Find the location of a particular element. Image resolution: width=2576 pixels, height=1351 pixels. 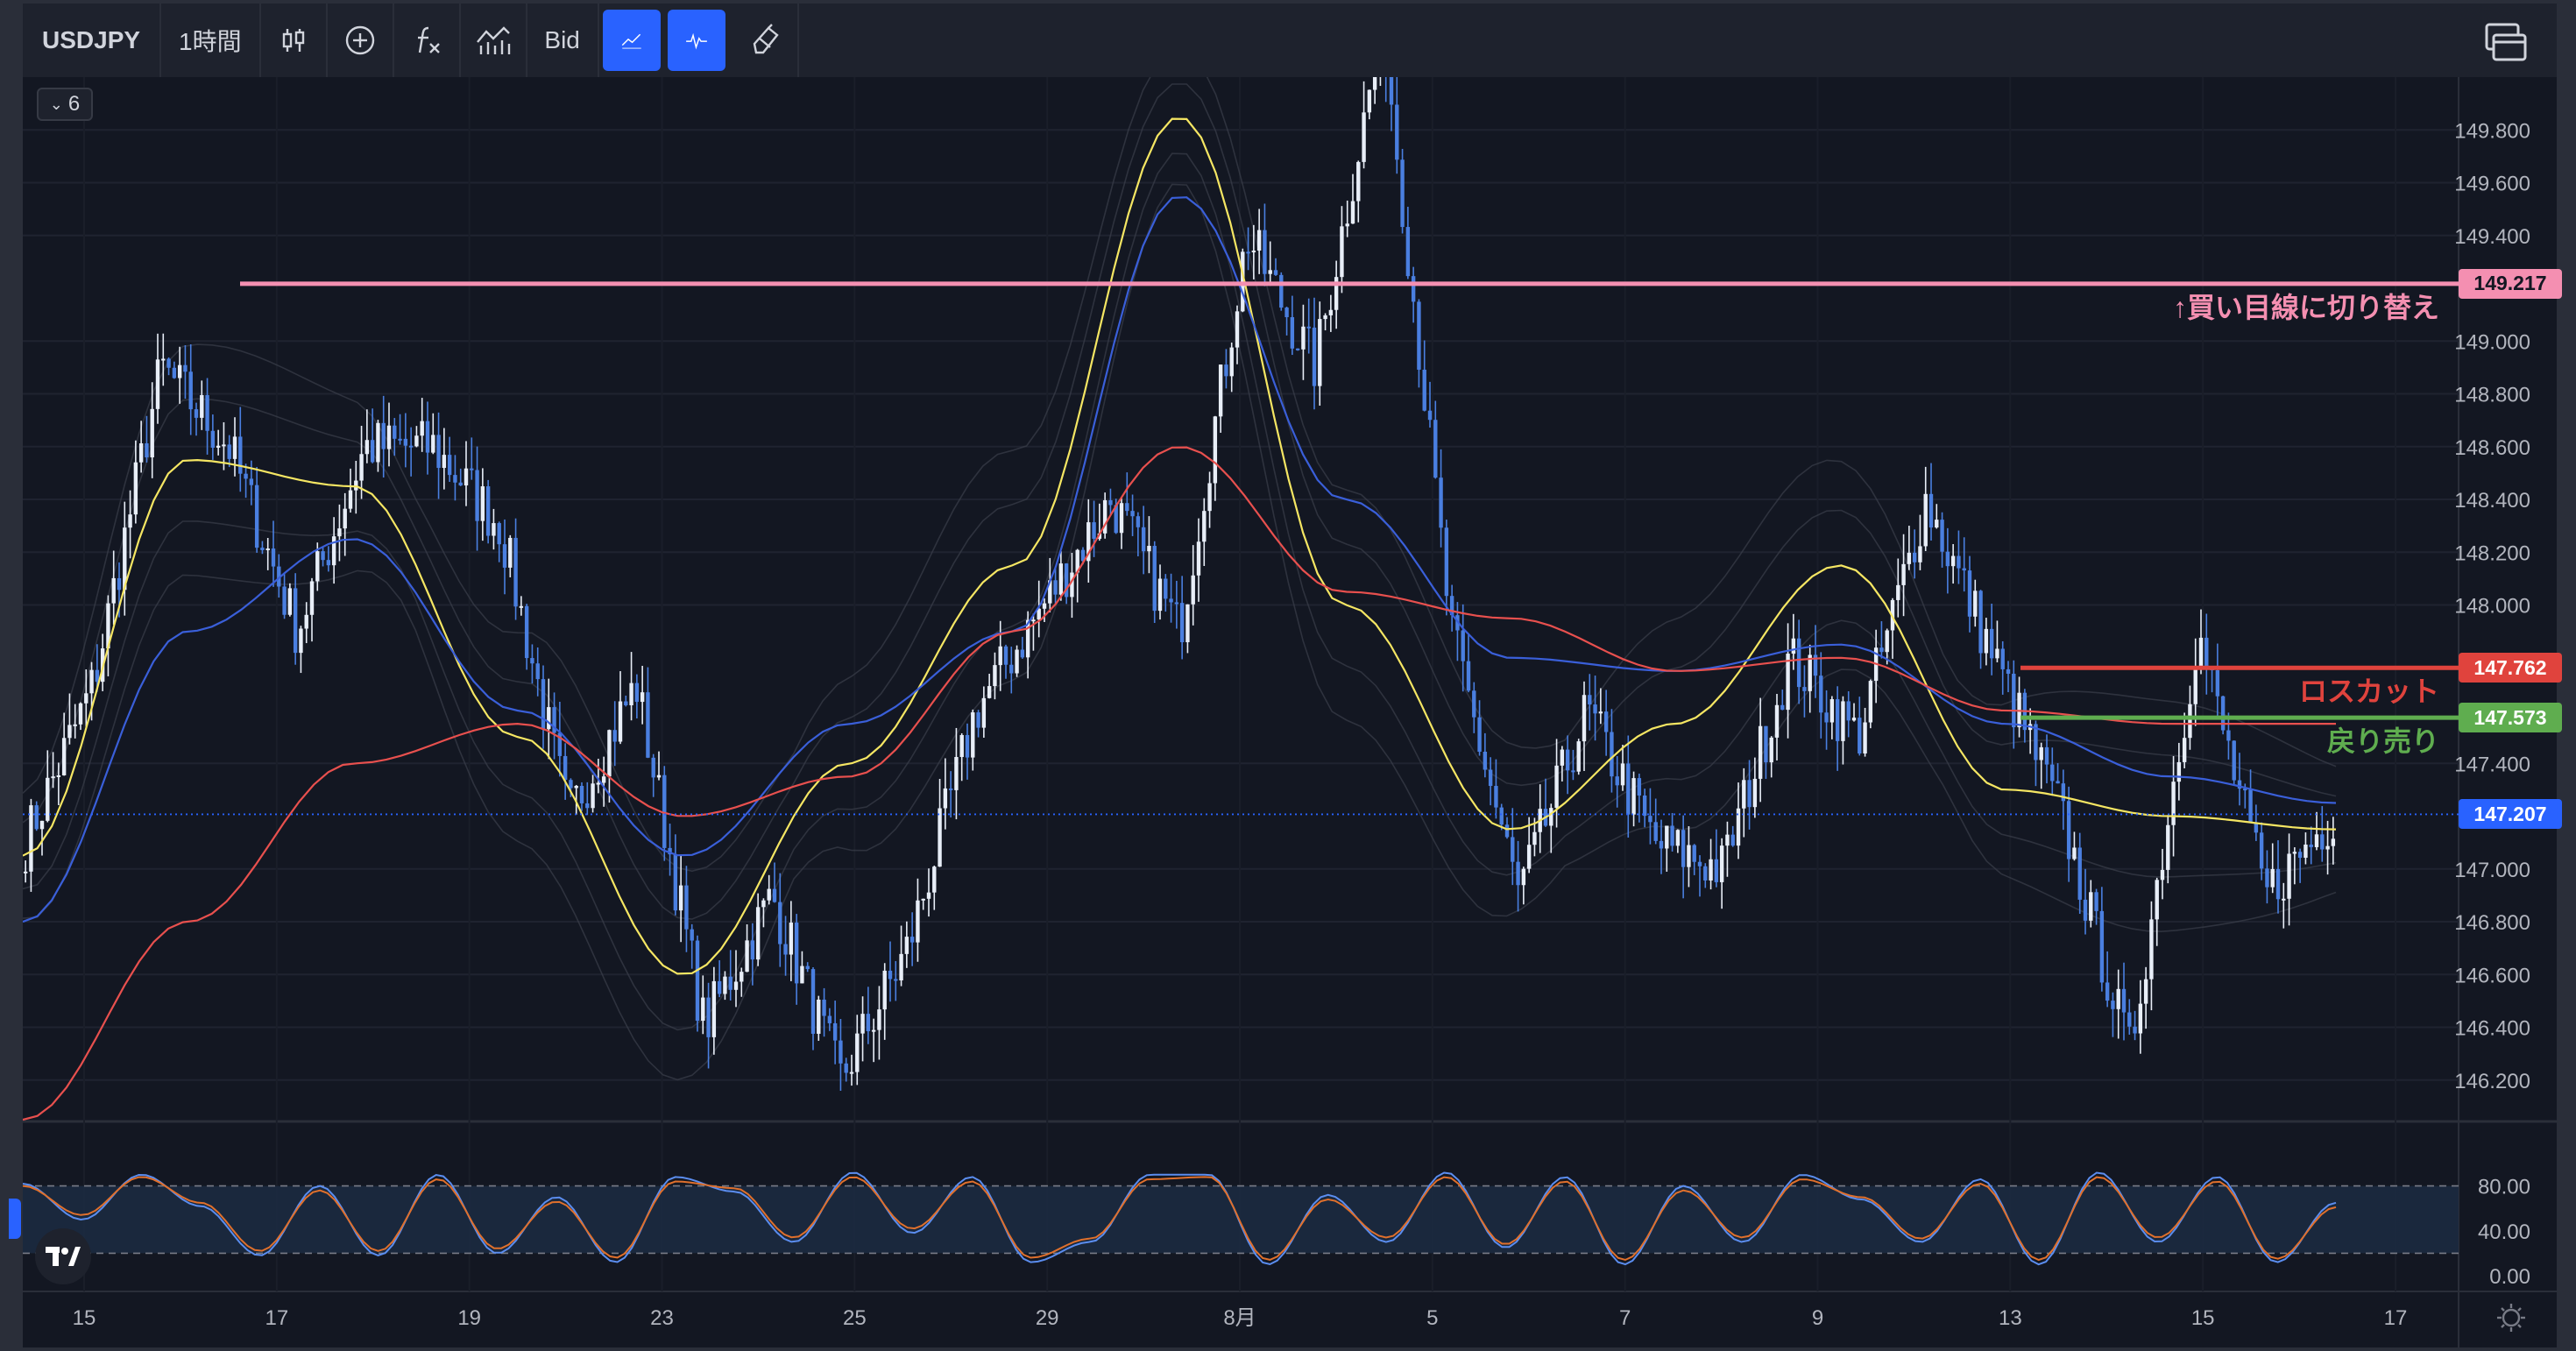

price-tick-label: 149.000 is located at coordinates (2492, 342).